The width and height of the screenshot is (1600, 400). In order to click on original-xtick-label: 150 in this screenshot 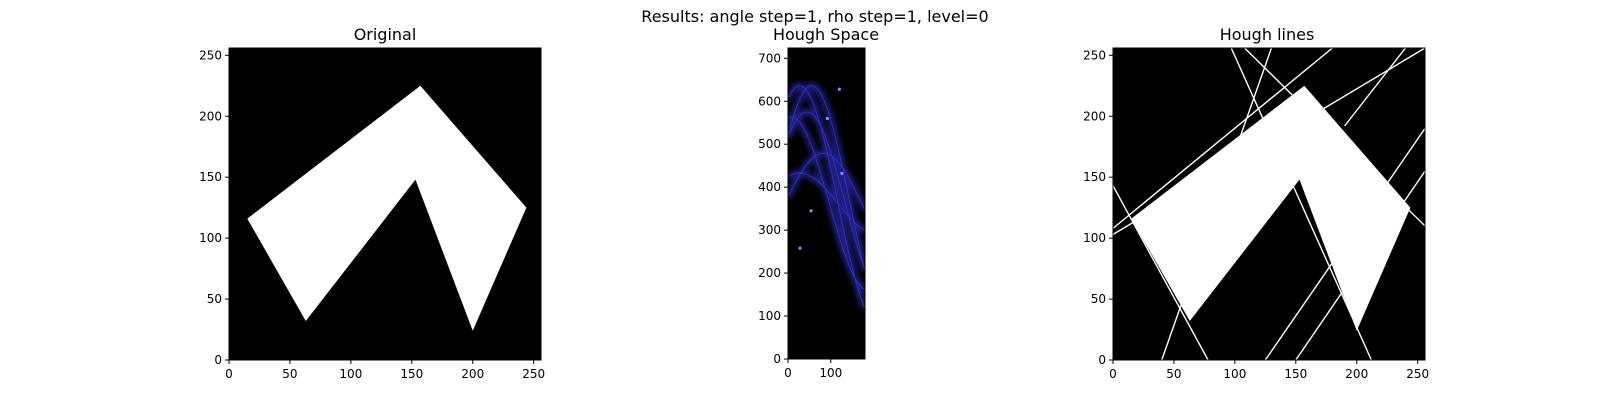, I will do `click(411, 374)`.